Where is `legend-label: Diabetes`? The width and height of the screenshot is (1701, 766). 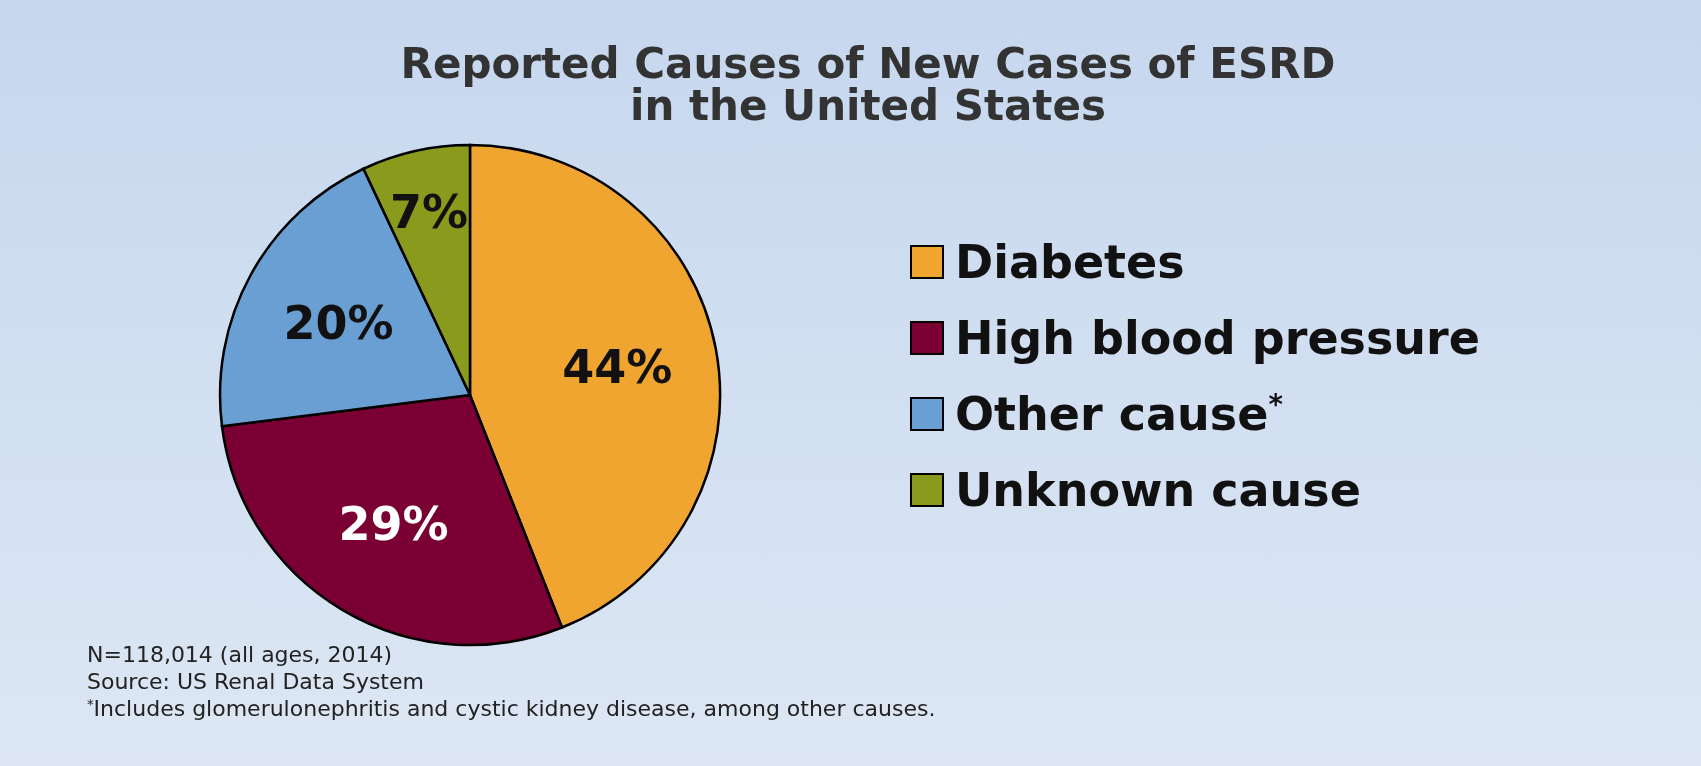
legend-label: Diabetes is located at coordinates (1070, 262).